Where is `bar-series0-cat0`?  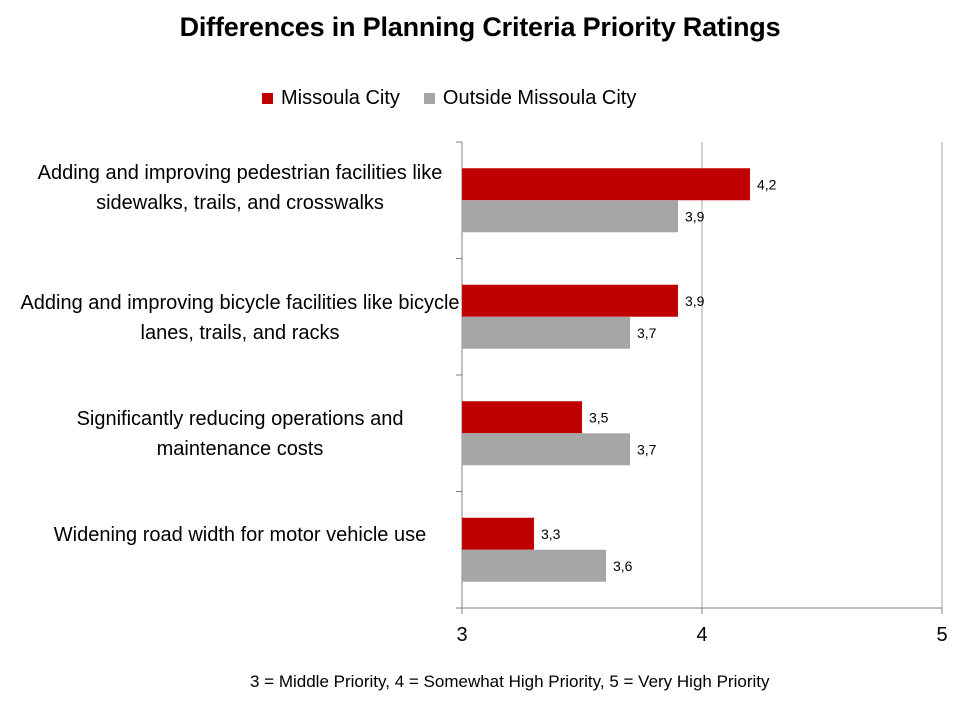
bar-series0-cat0 is located at coordinates (606, 184).